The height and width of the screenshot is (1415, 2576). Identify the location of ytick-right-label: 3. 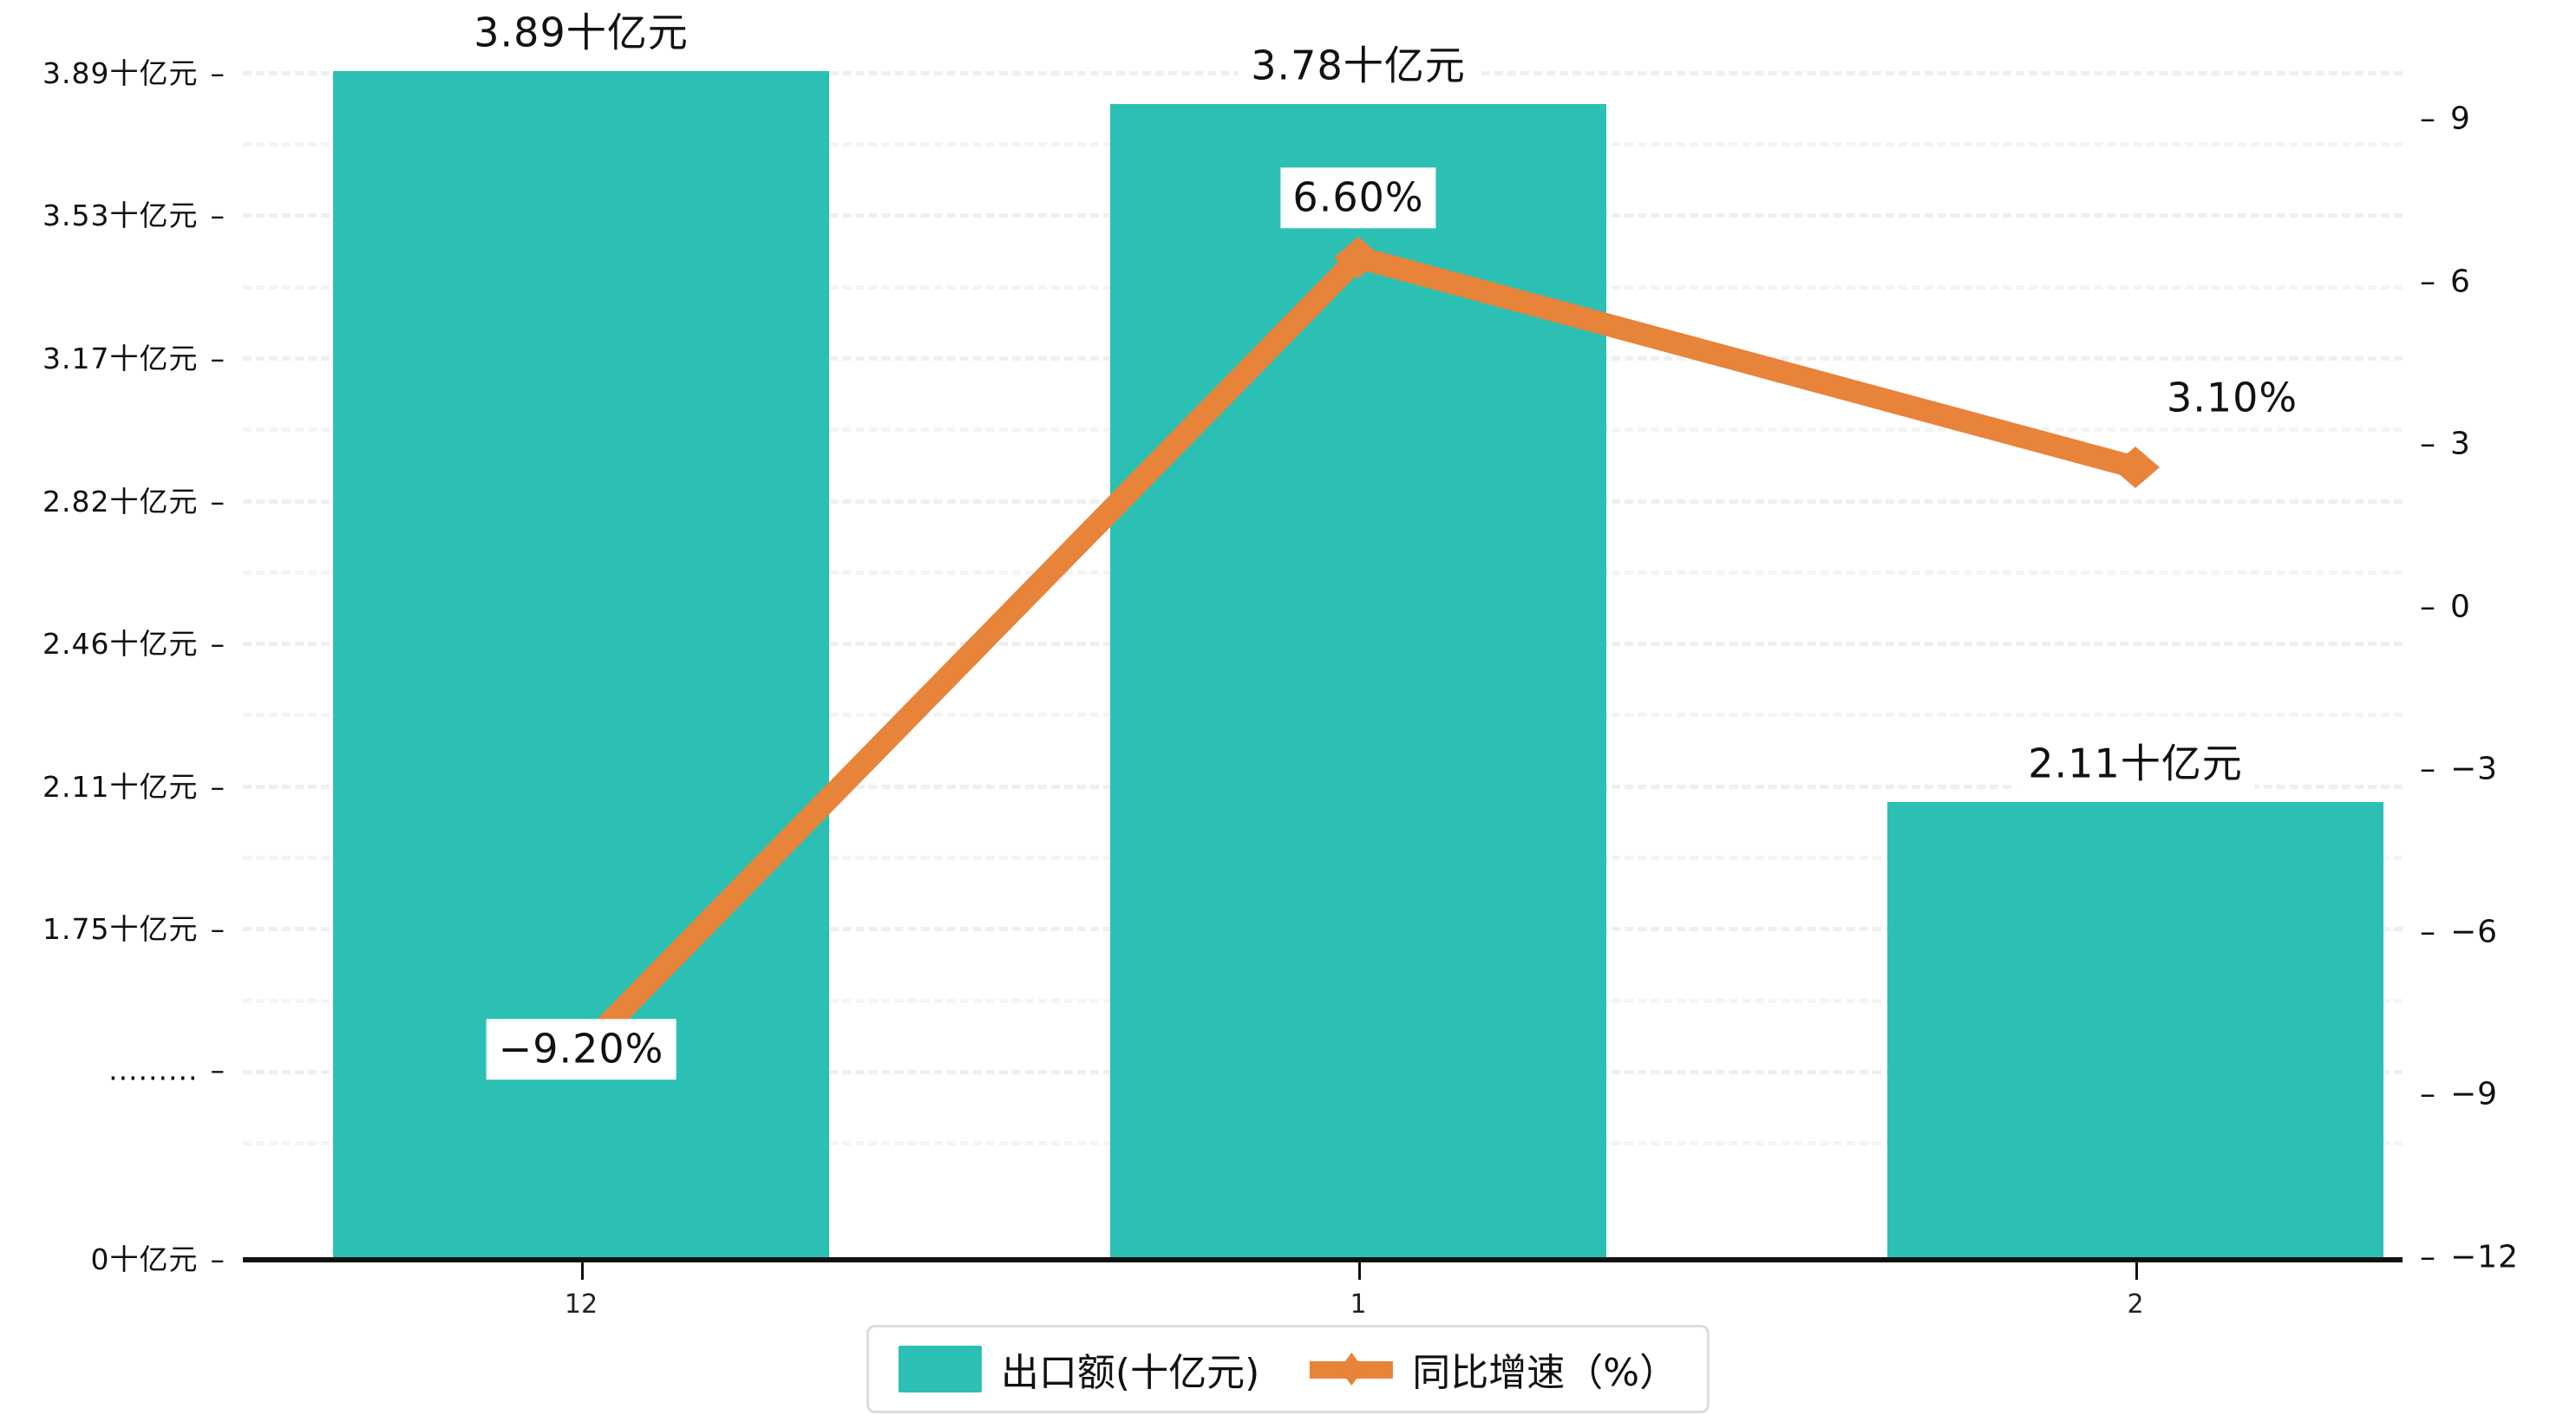
(2460, 444).